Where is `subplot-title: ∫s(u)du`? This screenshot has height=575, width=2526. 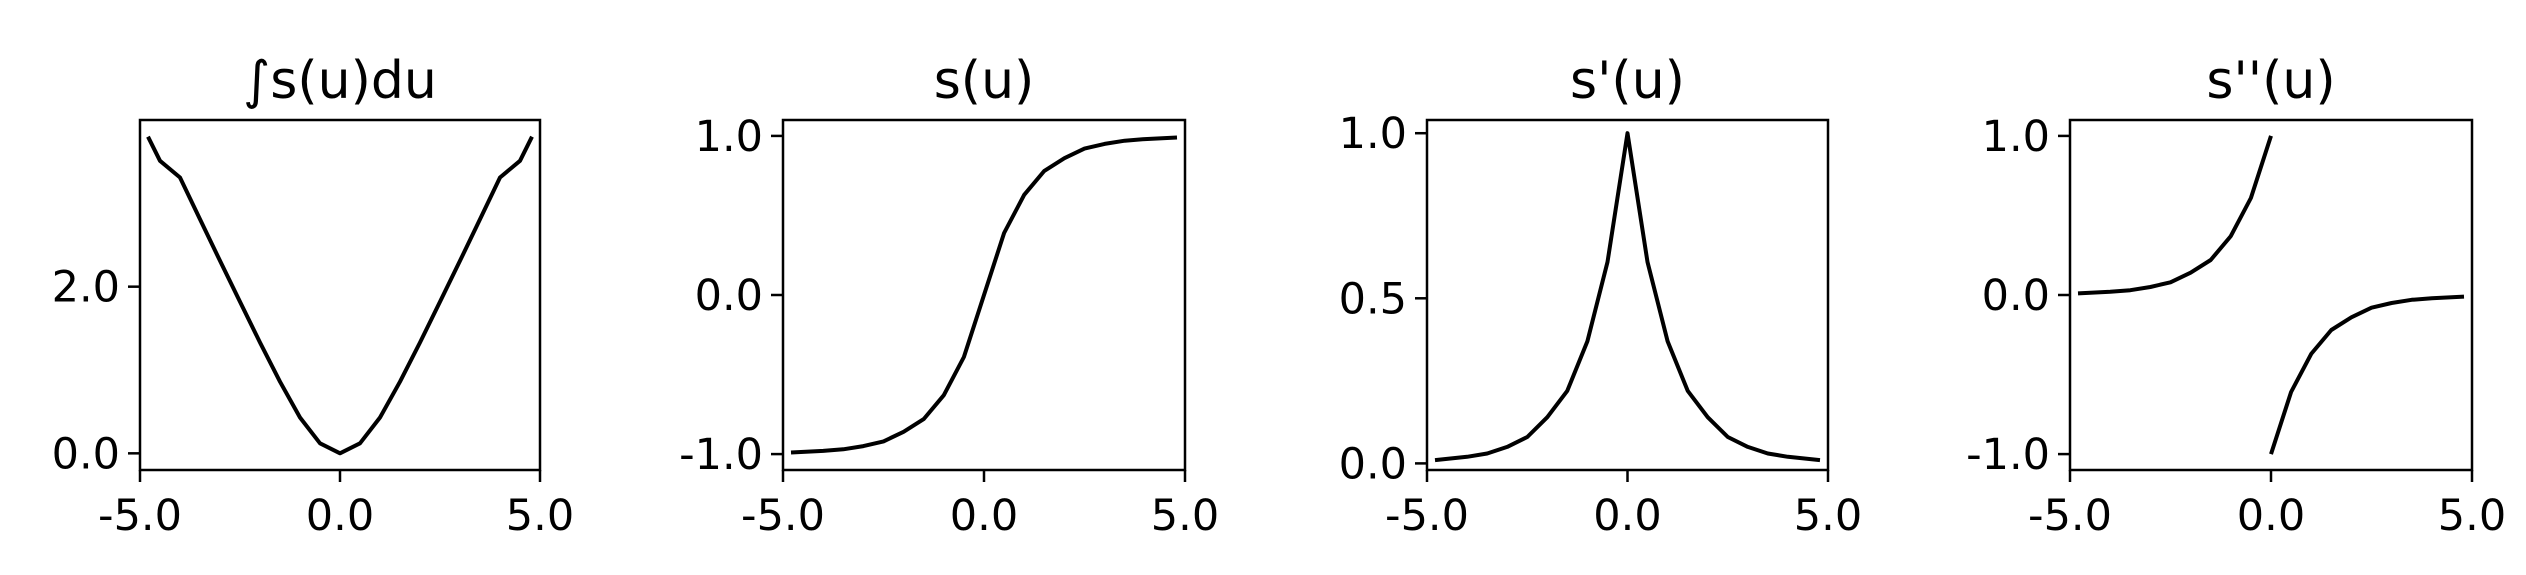
subplot-title: ∫s(u)du is located at coordinates (340, 81).